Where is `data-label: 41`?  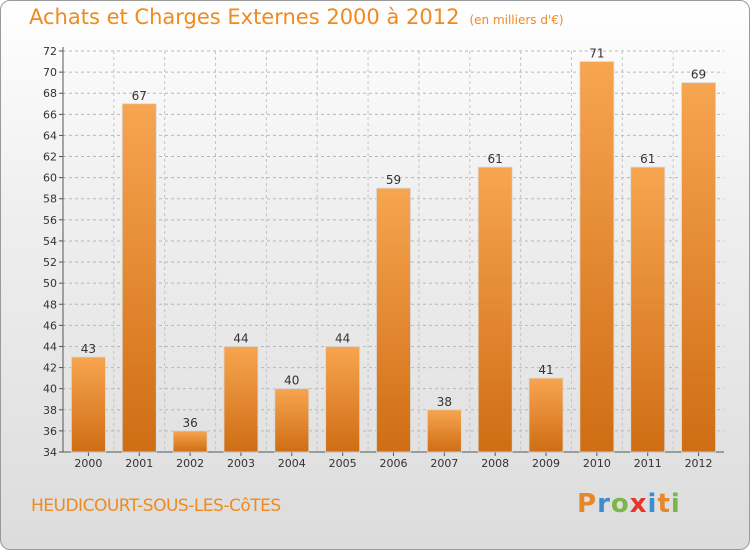
data-label: 41 is located at coordinates (545, 370).